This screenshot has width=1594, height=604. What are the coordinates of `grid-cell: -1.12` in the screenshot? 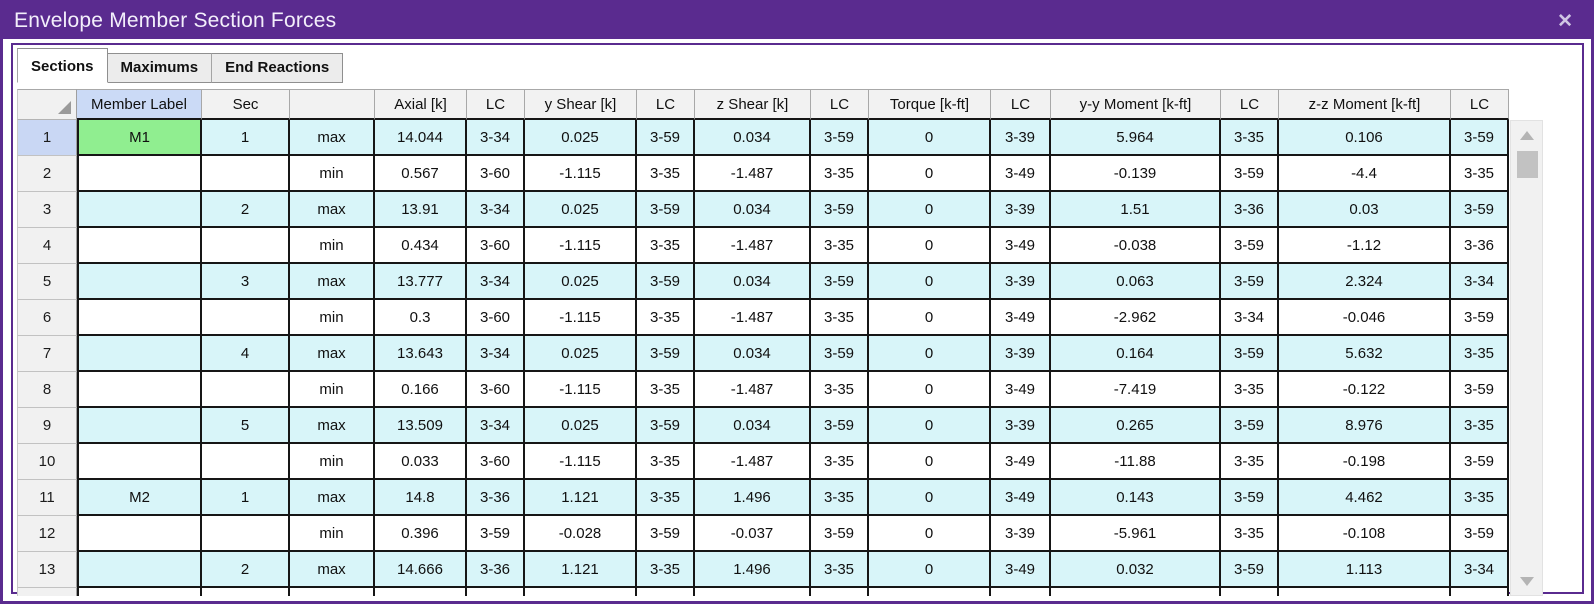 It's located at (1365, 246).